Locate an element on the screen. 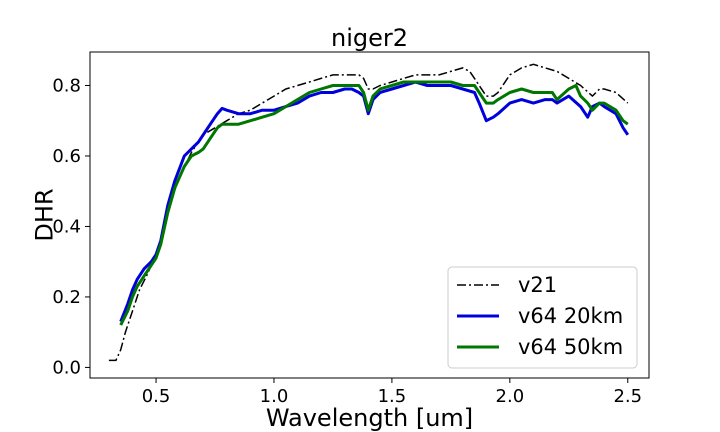 This screenshot has height=432, width=720. y-axis: 0.0 0.2 0.4 0.6 0.8 is located at coordinates (71, 226).